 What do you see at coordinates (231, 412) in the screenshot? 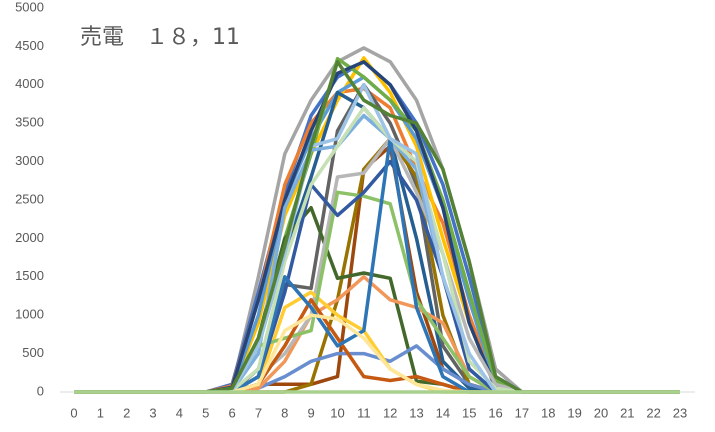
I see `x-tick-label: 6` at bounding box center [231, 412].